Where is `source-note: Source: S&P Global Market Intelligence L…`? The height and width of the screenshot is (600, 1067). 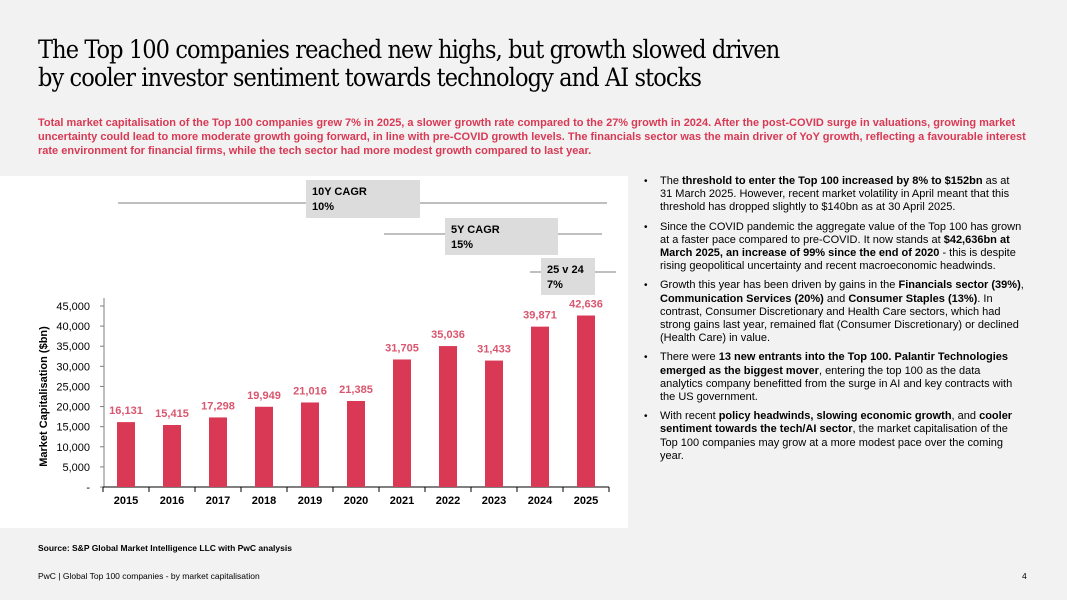
source-note: Source: S&P Global Market Intelligence L… is located at coordinates (165, 548).